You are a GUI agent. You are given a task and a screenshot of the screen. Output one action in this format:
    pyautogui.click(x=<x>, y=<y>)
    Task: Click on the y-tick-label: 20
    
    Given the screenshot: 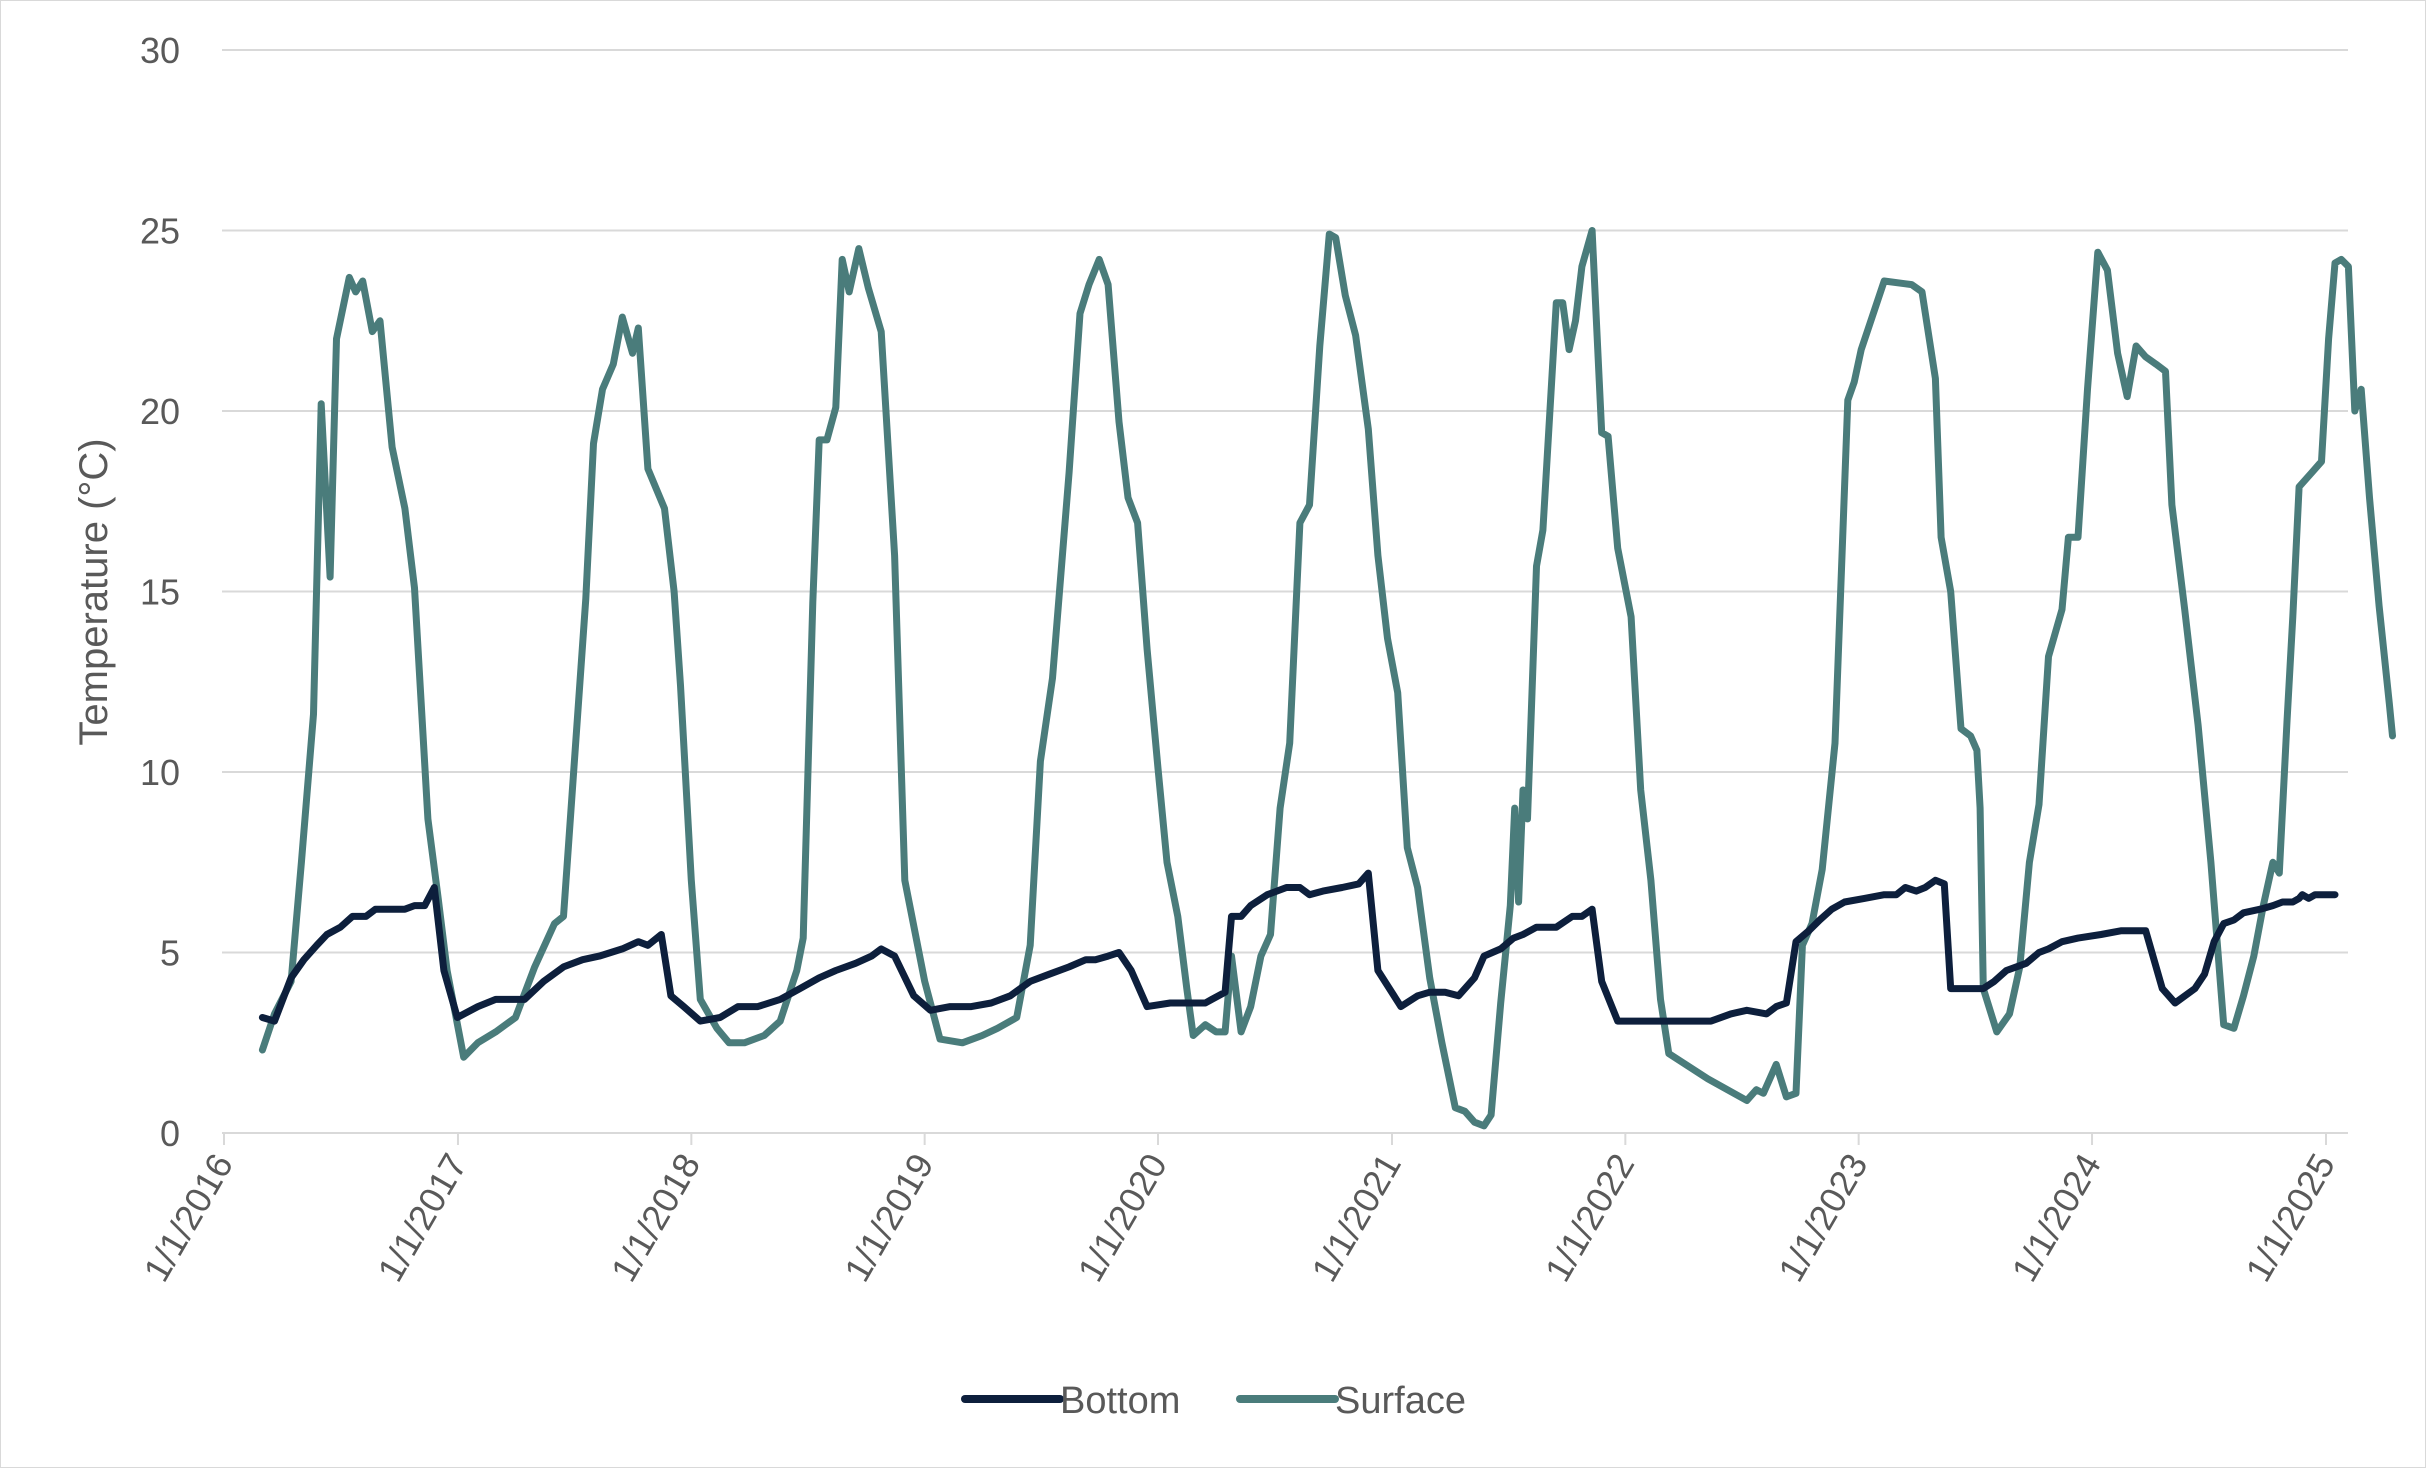 What is the action you would take?
    pyautogui.click(x=160, y=411)
    